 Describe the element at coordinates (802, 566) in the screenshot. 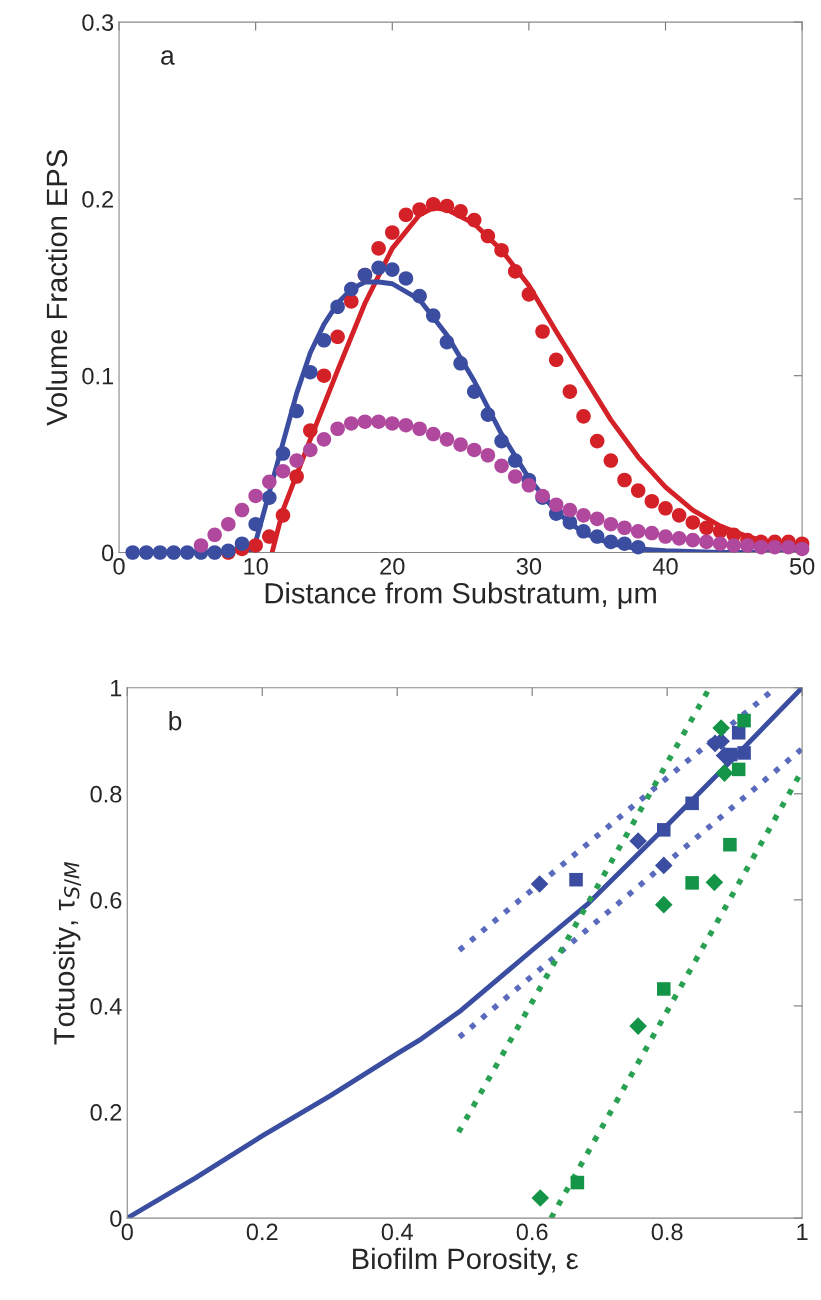

I see `x-tick-label: 50` at that location.